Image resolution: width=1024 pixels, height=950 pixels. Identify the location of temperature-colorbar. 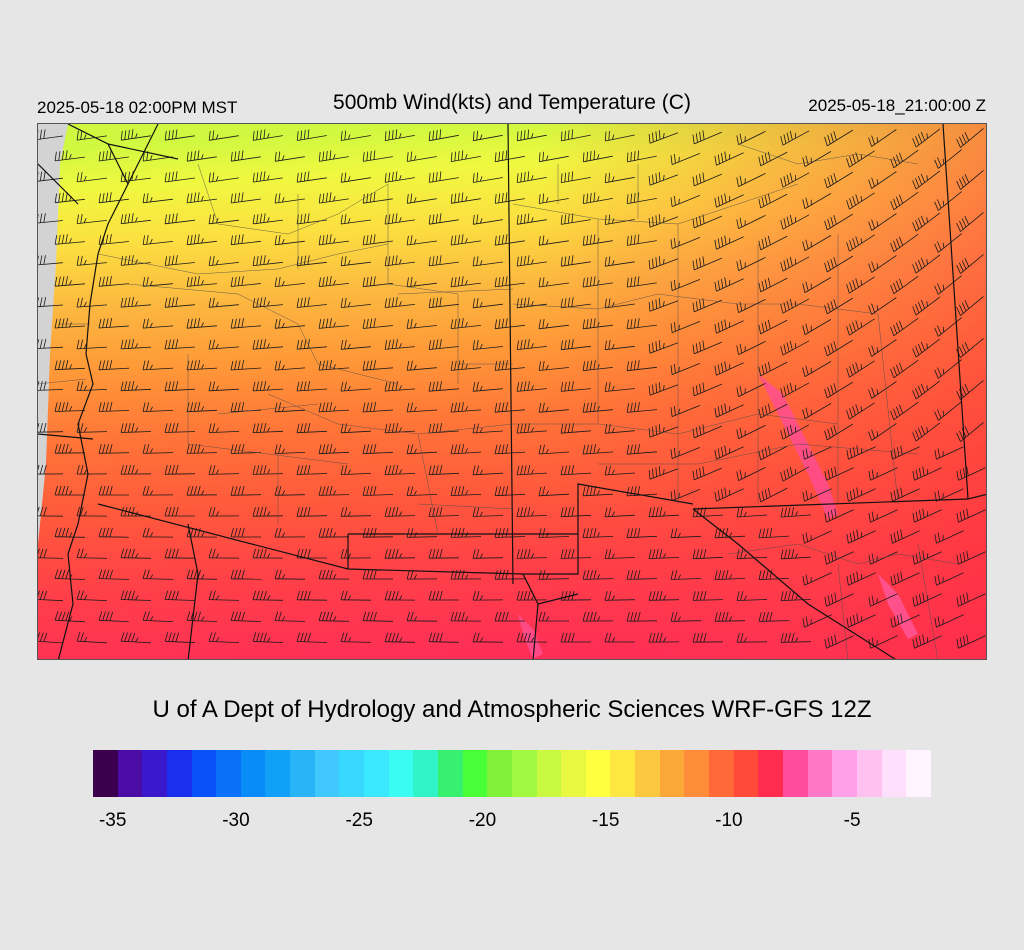
(512, 773).